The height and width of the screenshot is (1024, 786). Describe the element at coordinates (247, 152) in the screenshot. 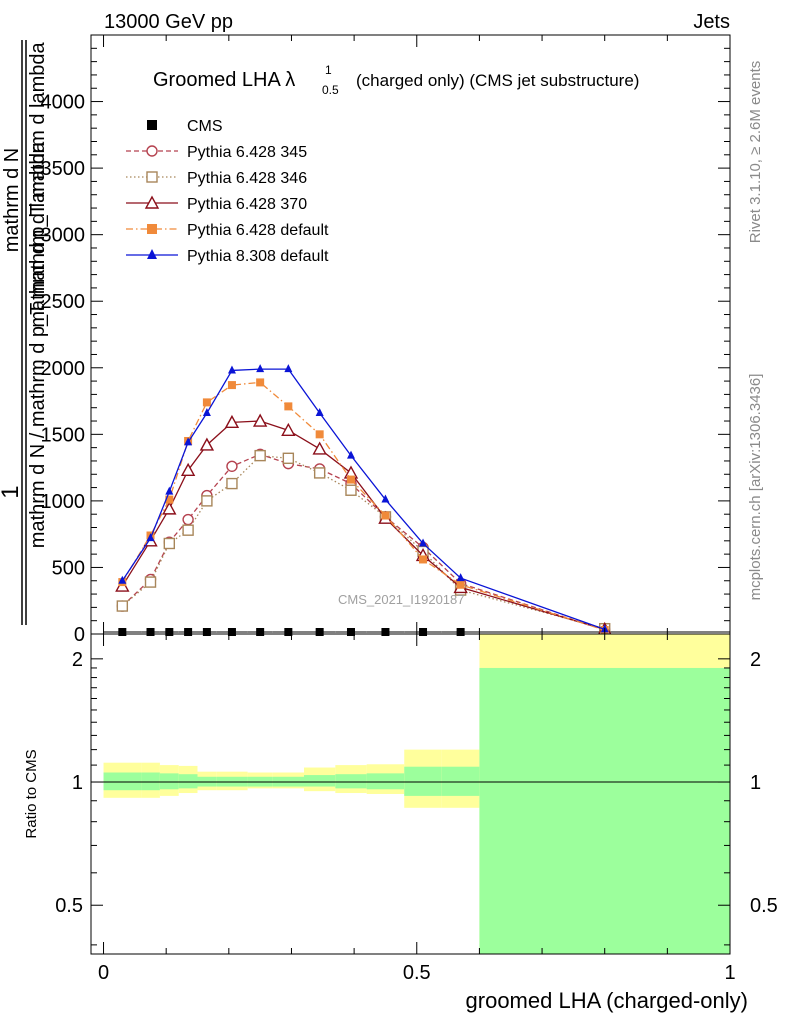

I see `legend-label: Pythia 6.428 345` at that location.